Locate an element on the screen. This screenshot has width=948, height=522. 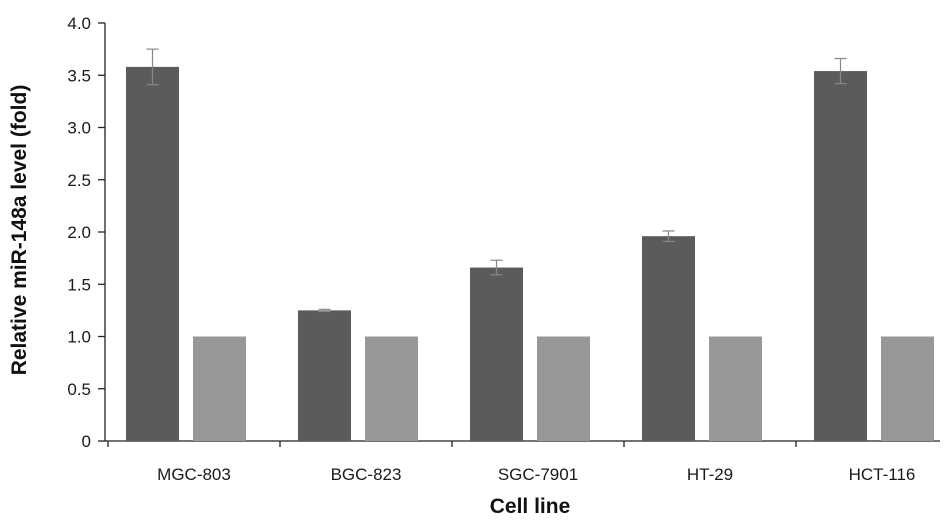
y-tick-label: 3.0 is located at coordinates (79, 128).